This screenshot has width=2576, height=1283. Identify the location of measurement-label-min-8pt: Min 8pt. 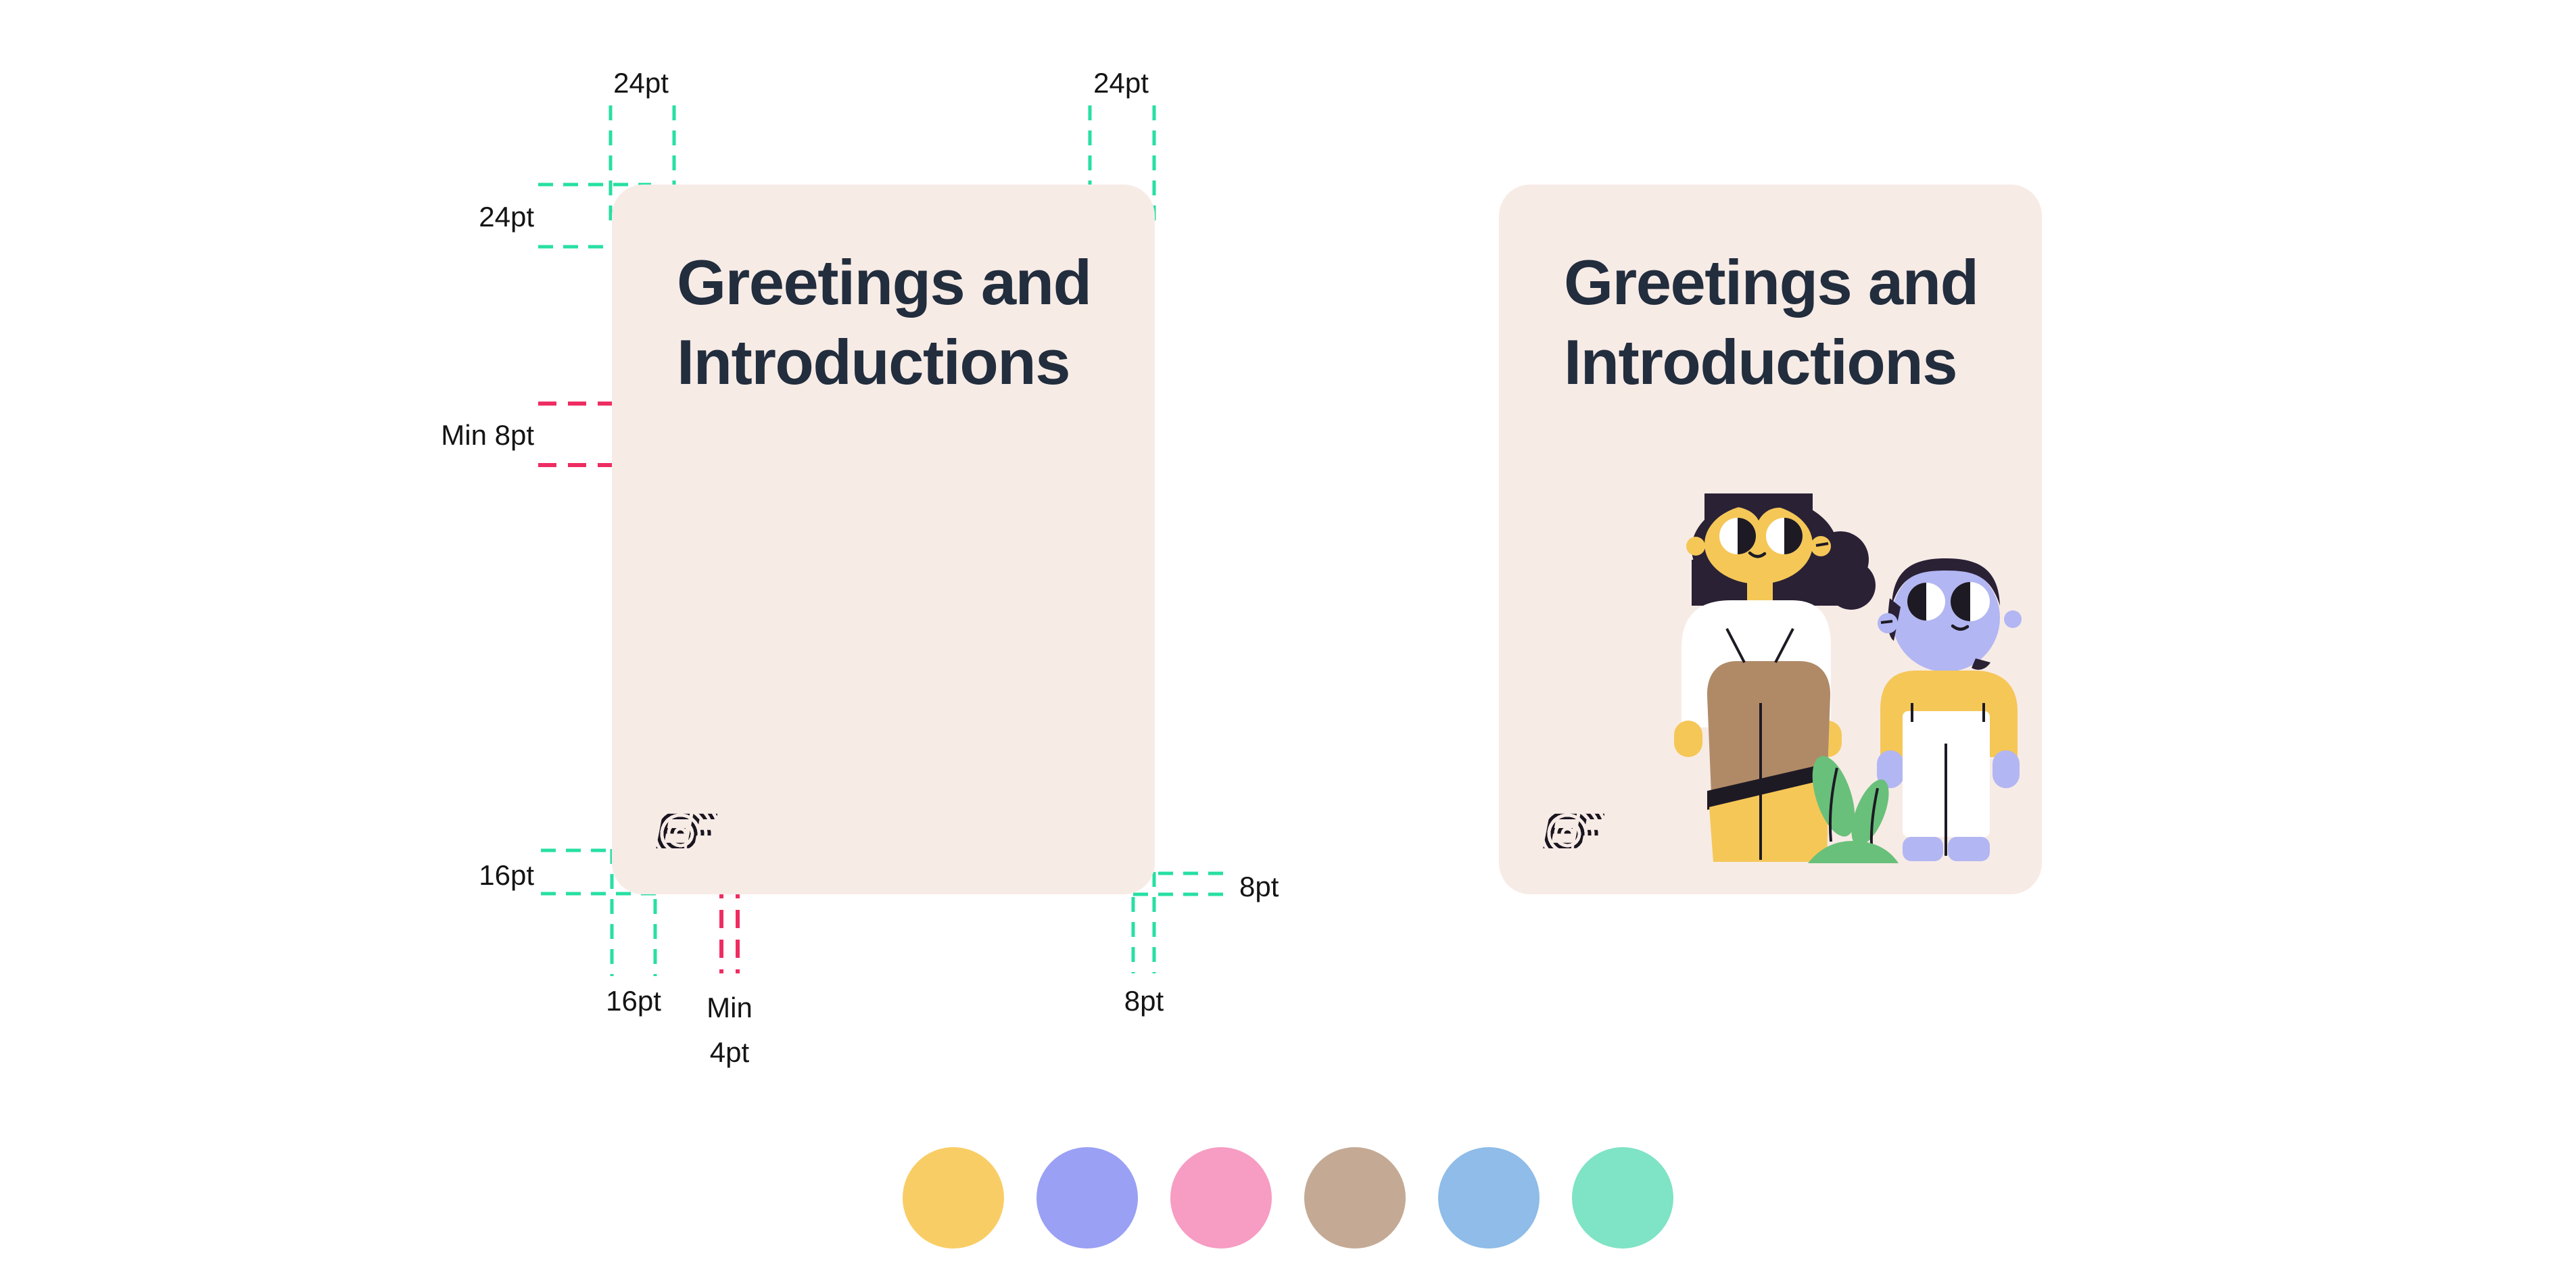
(487, 435).